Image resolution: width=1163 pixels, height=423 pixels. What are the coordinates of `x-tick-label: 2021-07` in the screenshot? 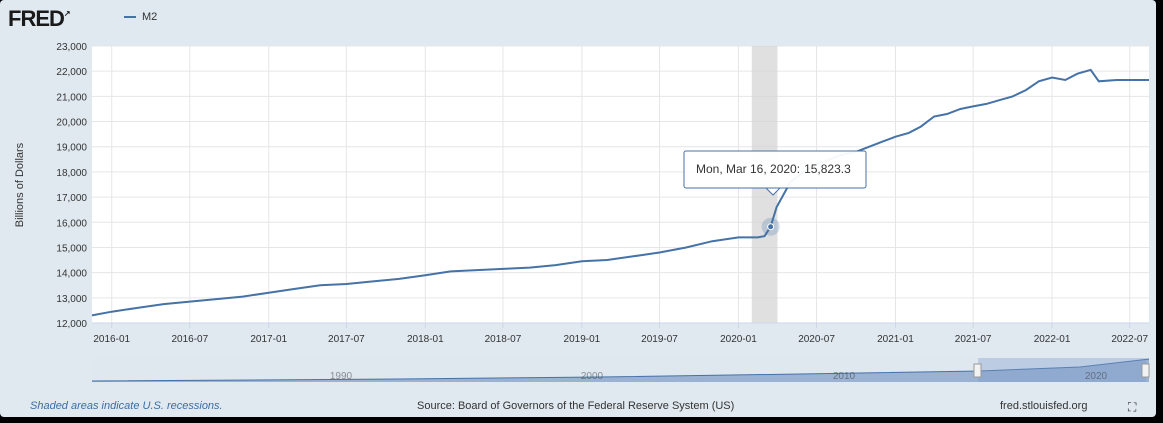 It's located at (973, 339).